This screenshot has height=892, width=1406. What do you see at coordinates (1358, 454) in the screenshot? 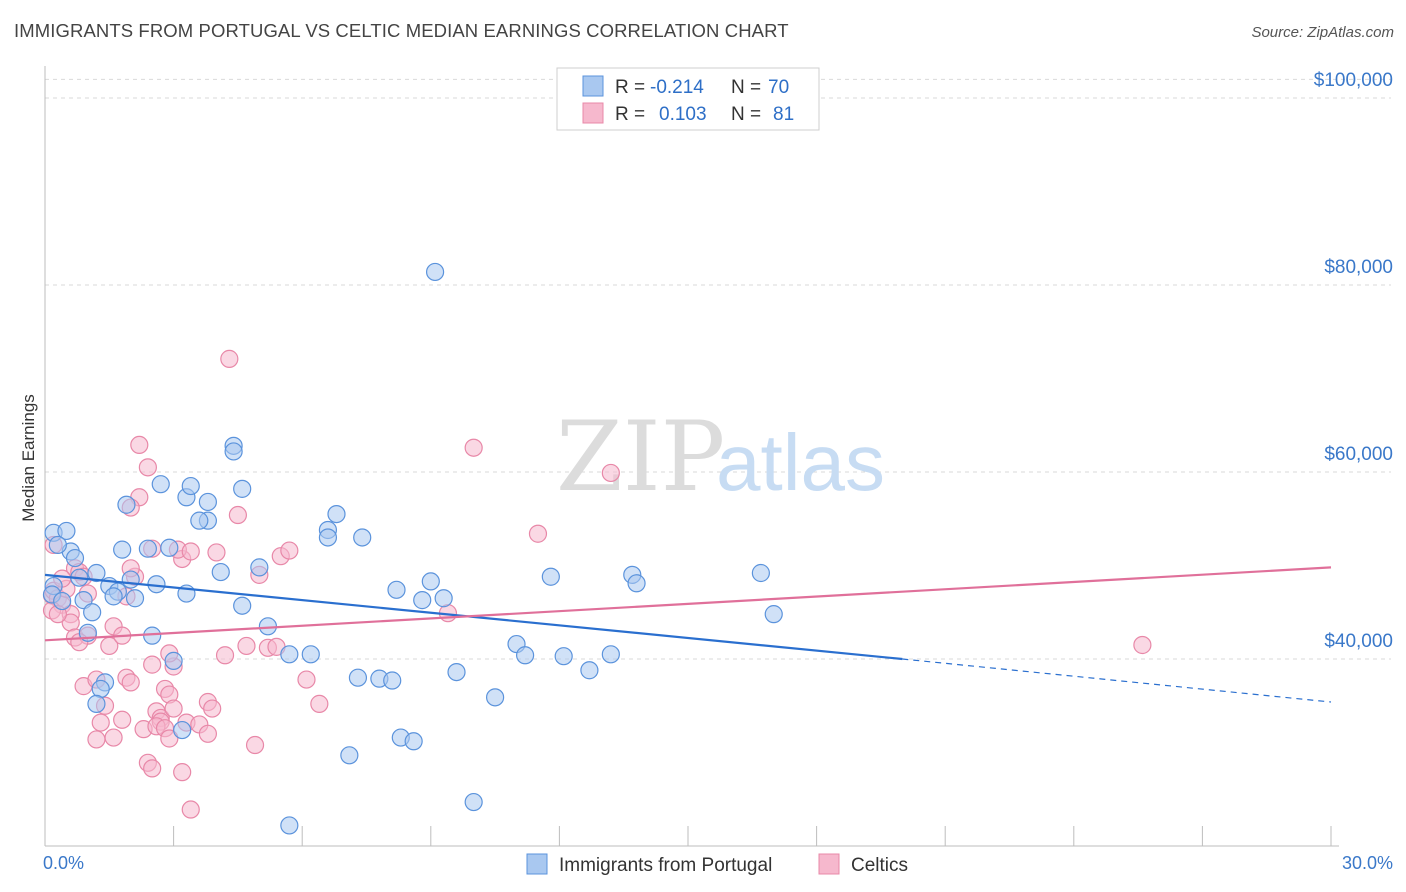
I see `y-tick-label: $60,000` at bounding box center [1358, 454].